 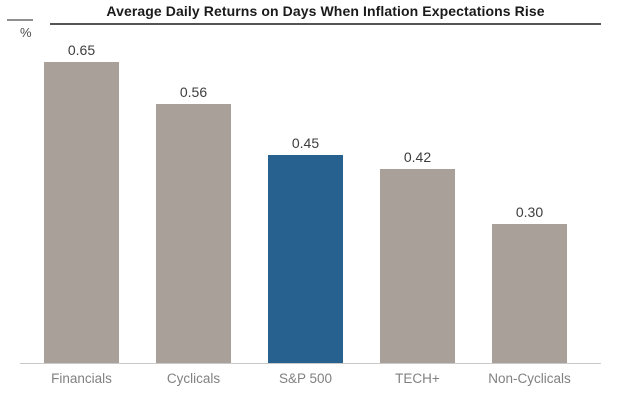 What do you see at coordinates (305, 378) in the screenshot?
I see `category-label: S&P 500` at bounding box center [305, 378].